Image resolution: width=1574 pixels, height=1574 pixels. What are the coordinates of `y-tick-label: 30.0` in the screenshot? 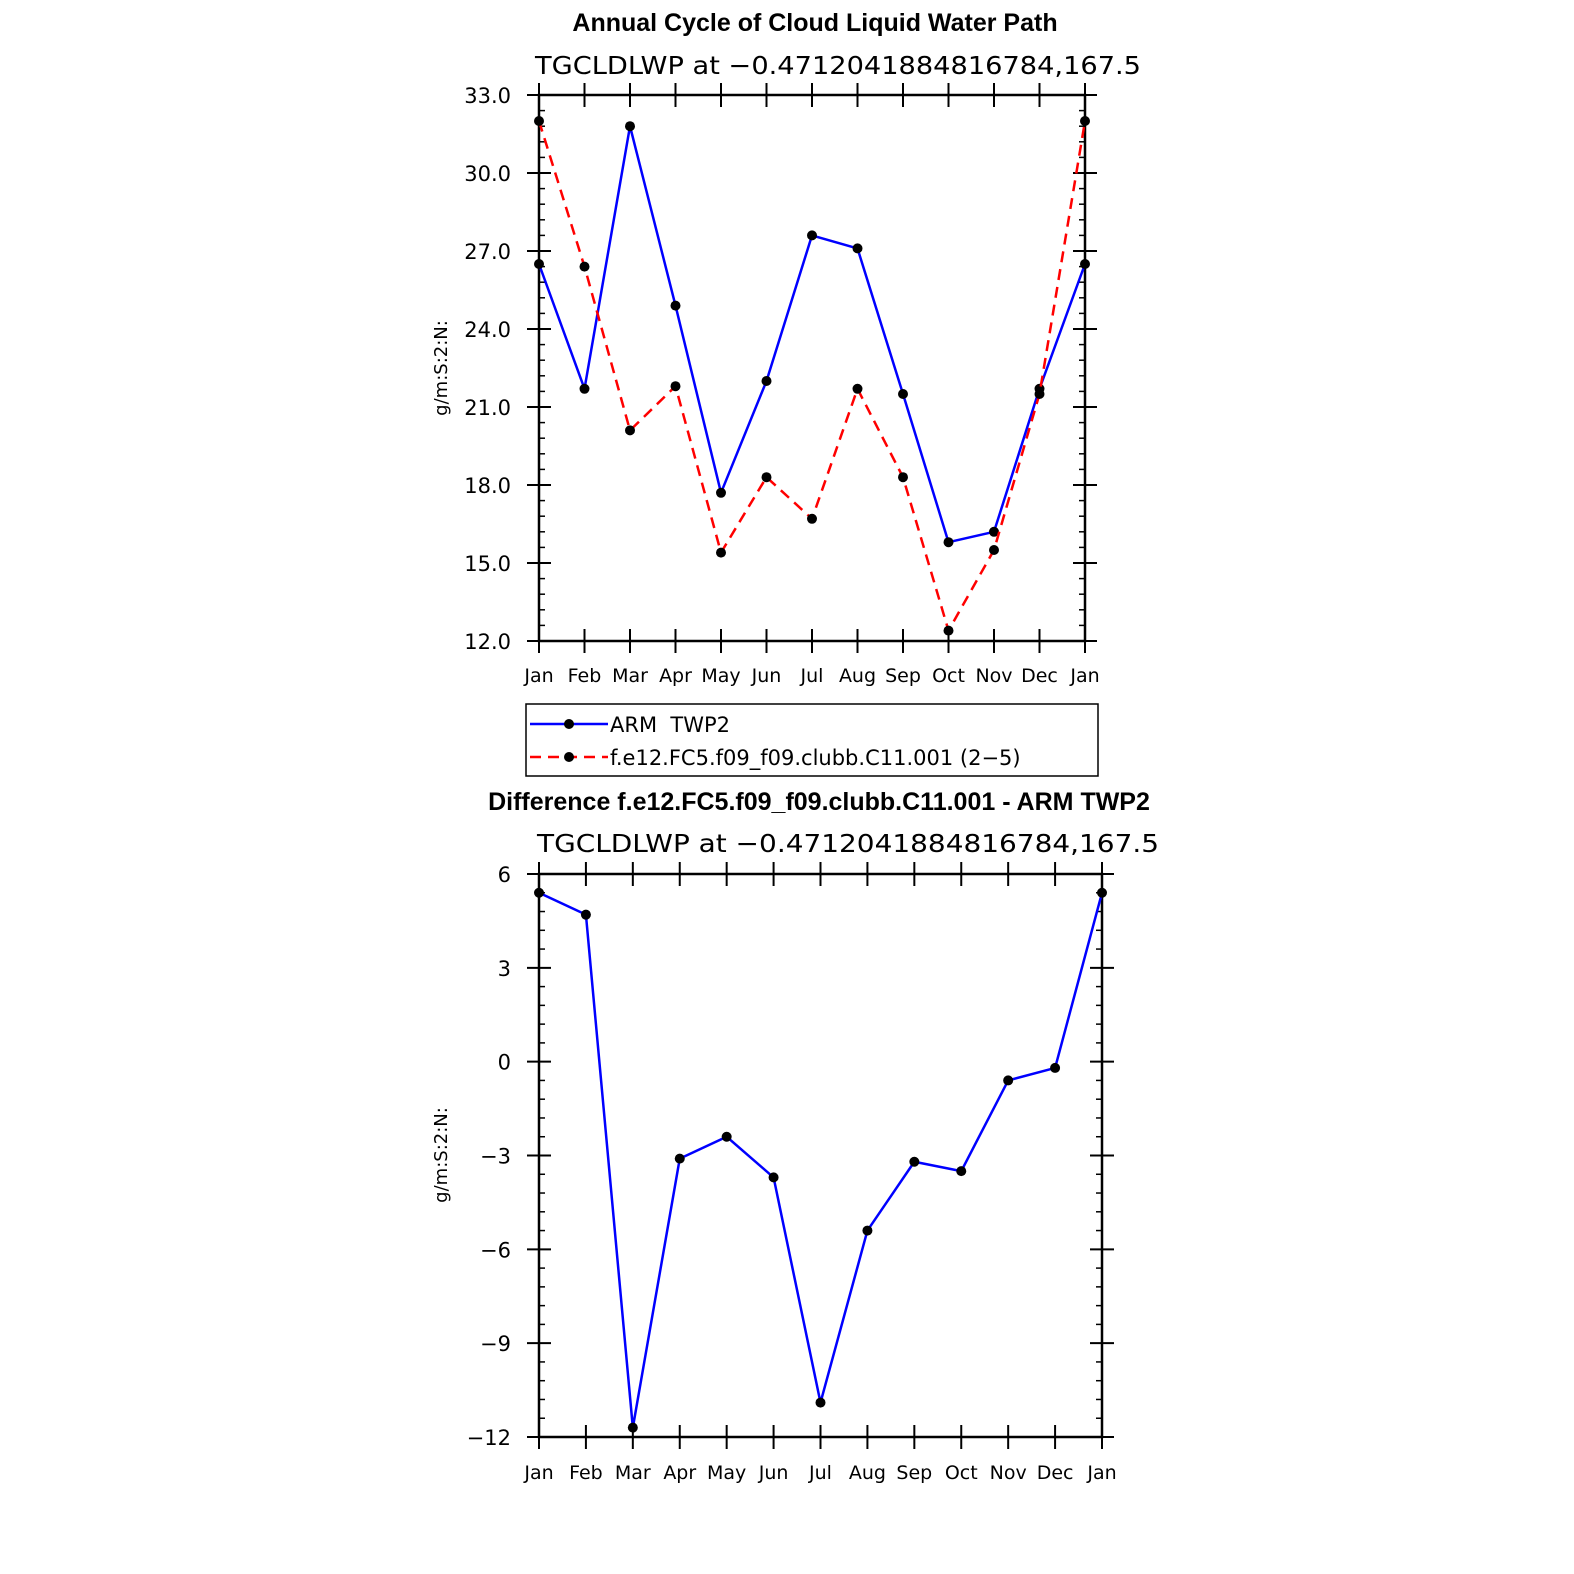 It's located at (487, 174).